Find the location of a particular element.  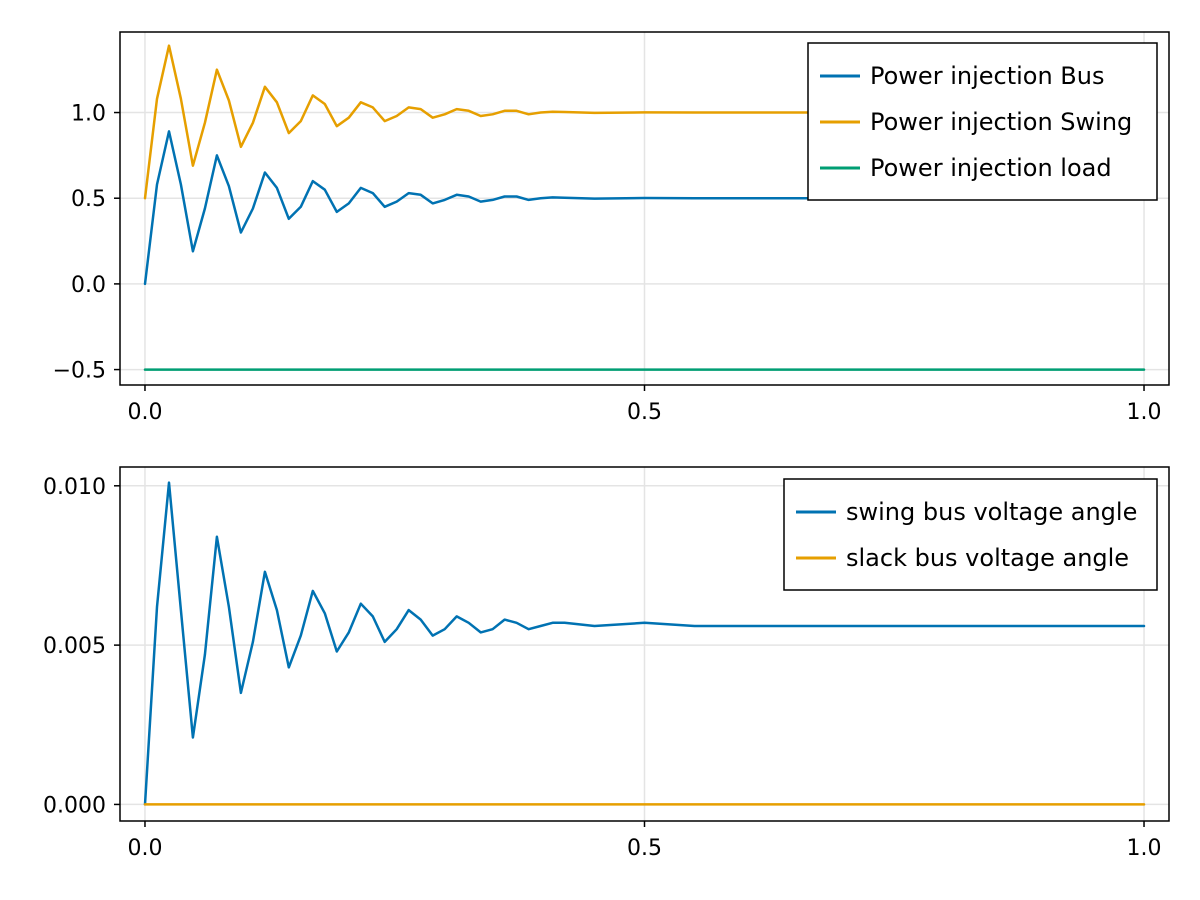

legend-label-slack-bus-voltage-angle: slack bus voltage angle is located at coordinates (987, 558).